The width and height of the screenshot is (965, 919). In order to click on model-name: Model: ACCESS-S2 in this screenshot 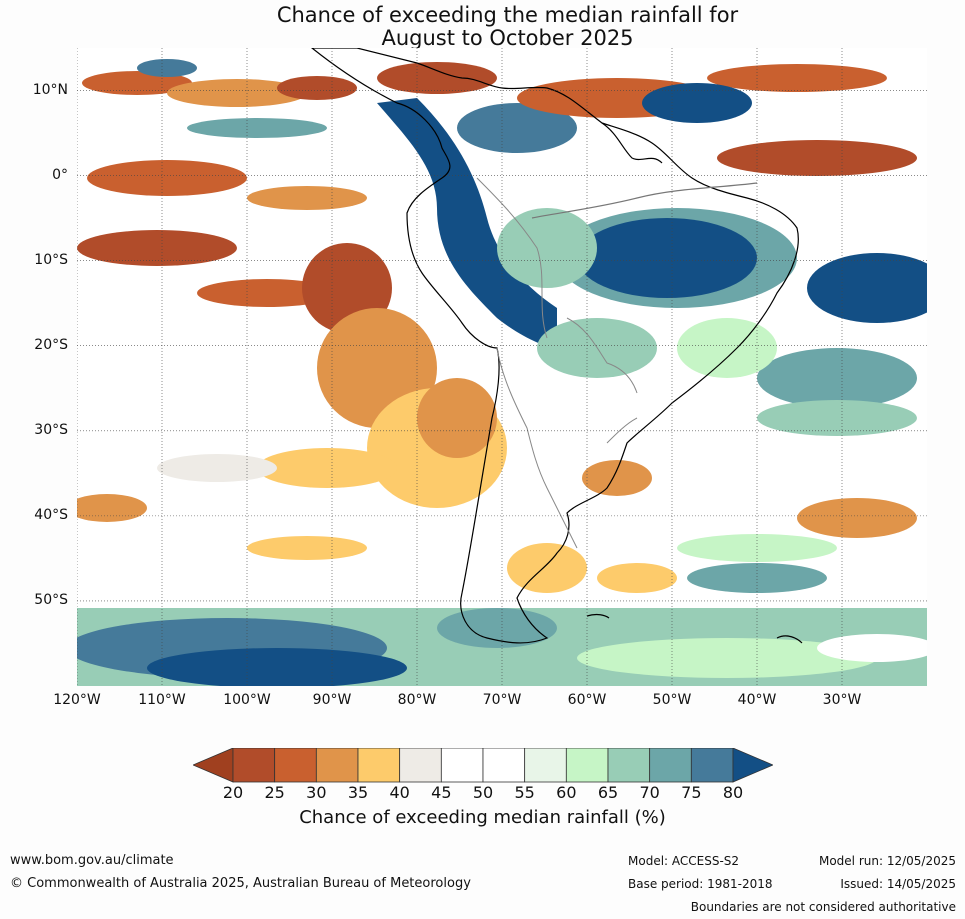, I will do `click(684, 861)`.